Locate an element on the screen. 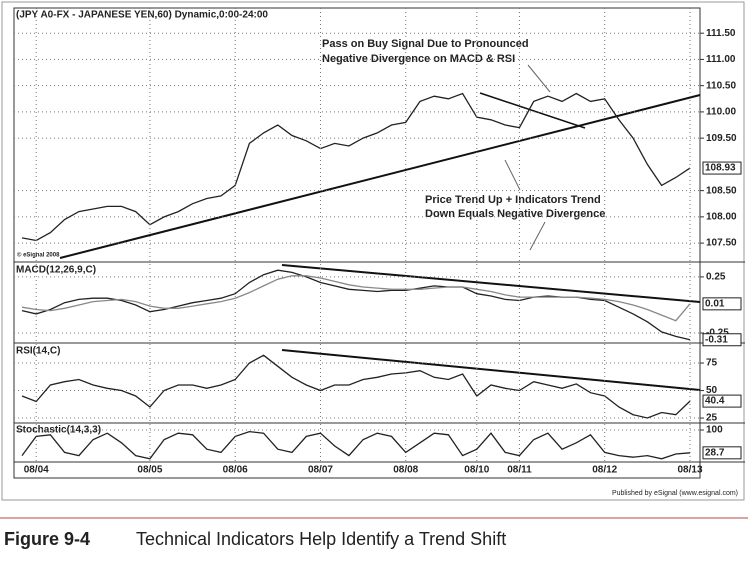 This screenshot has width=748, height=561. last-value-label: 108.93 is located at coordinates (720, 168).